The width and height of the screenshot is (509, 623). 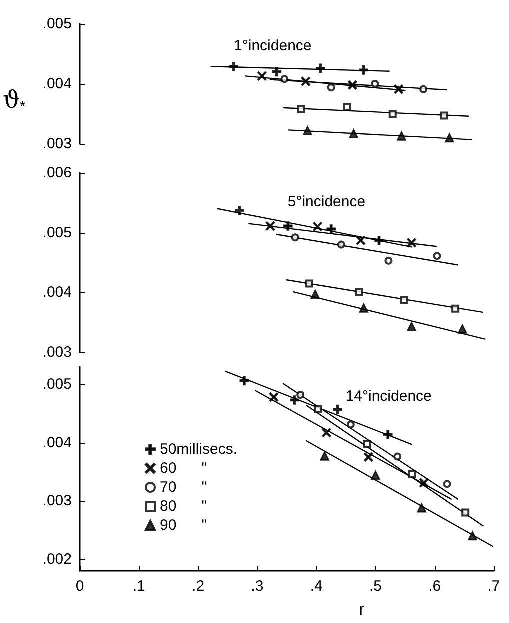 What do you see at coordinates (375, 586) in the screenshot?
I see `x-tick-label: .5` at bounding box center [375, 586].